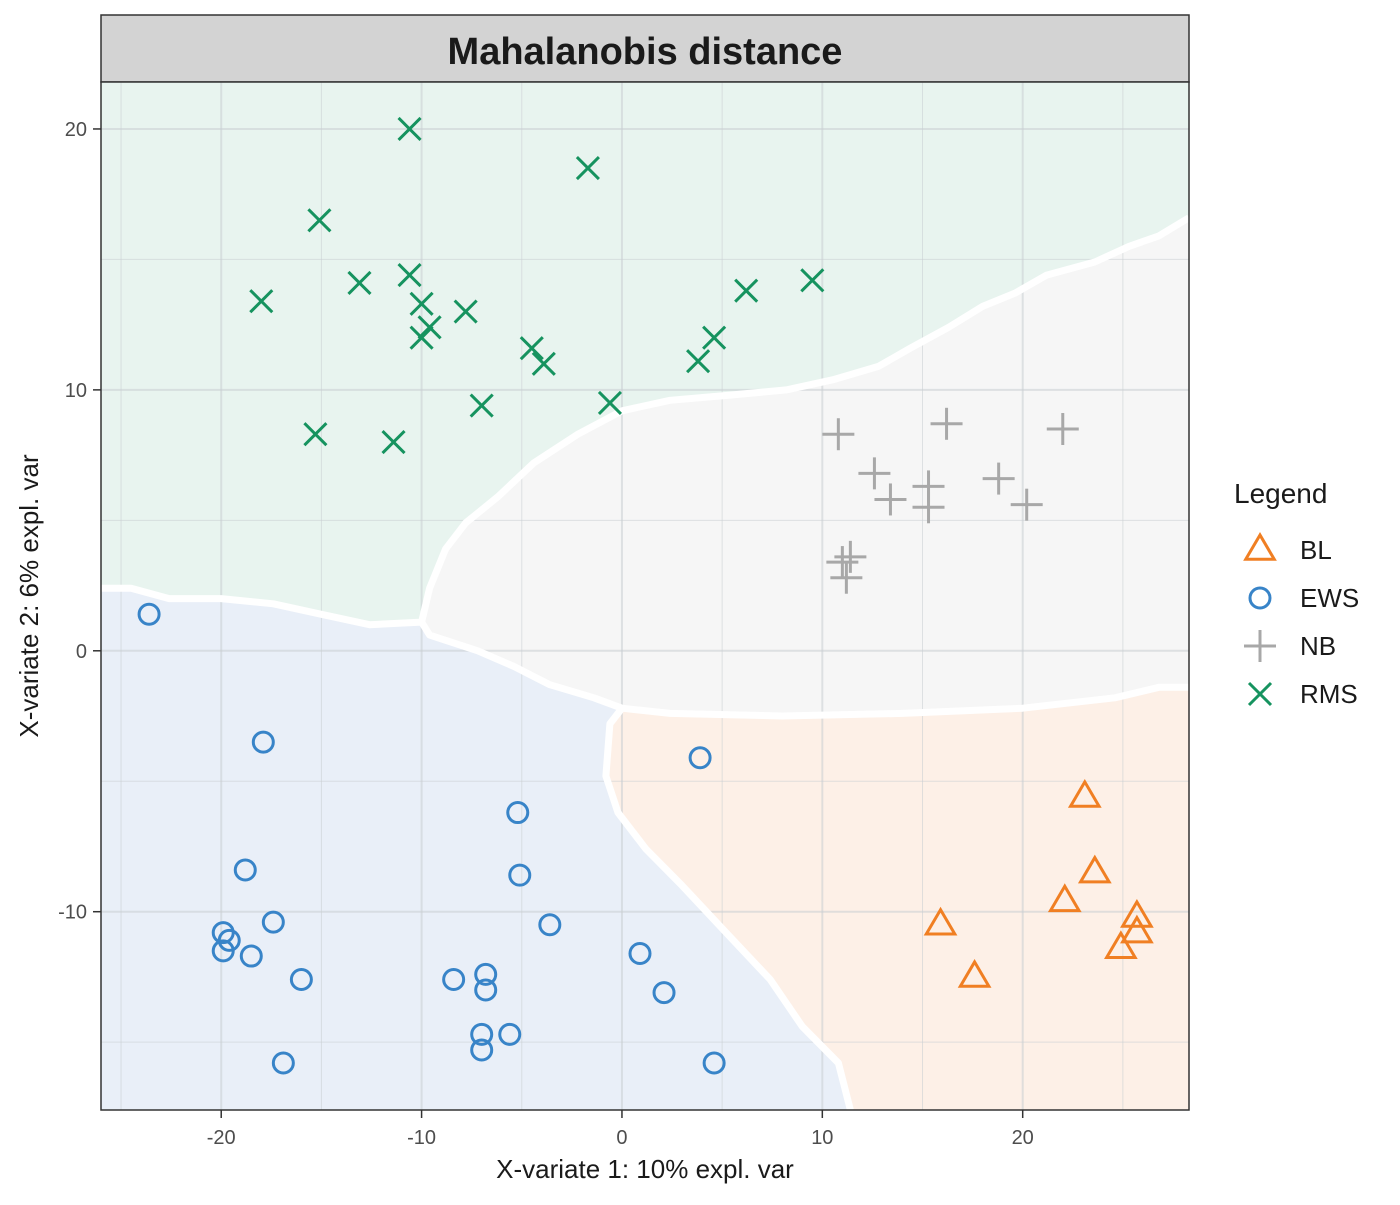 Image resolution: width=1400 pixels, height=1205 pixels. What do you see at coordinates (1260, 598) in the screenshot?
I see `legend-key-ews` at bounding box center [1260, 598].